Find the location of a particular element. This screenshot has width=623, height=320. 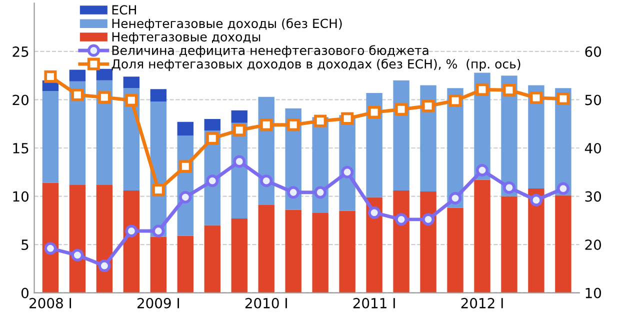

y2-tick-label: 30 is located at coordinates (593, 196).